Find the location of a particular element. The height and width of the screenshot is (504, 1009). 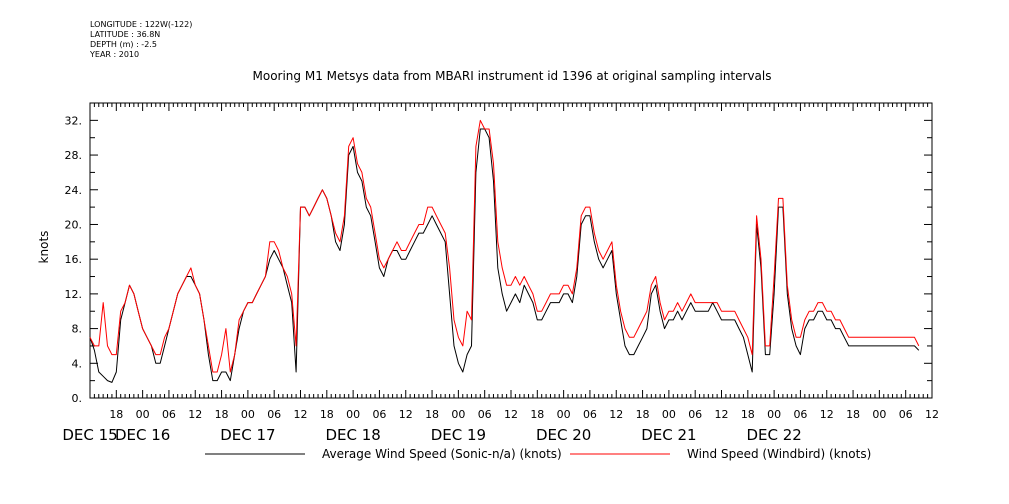

x-day-label: DEC 15 is located at coordinates (89, 435).